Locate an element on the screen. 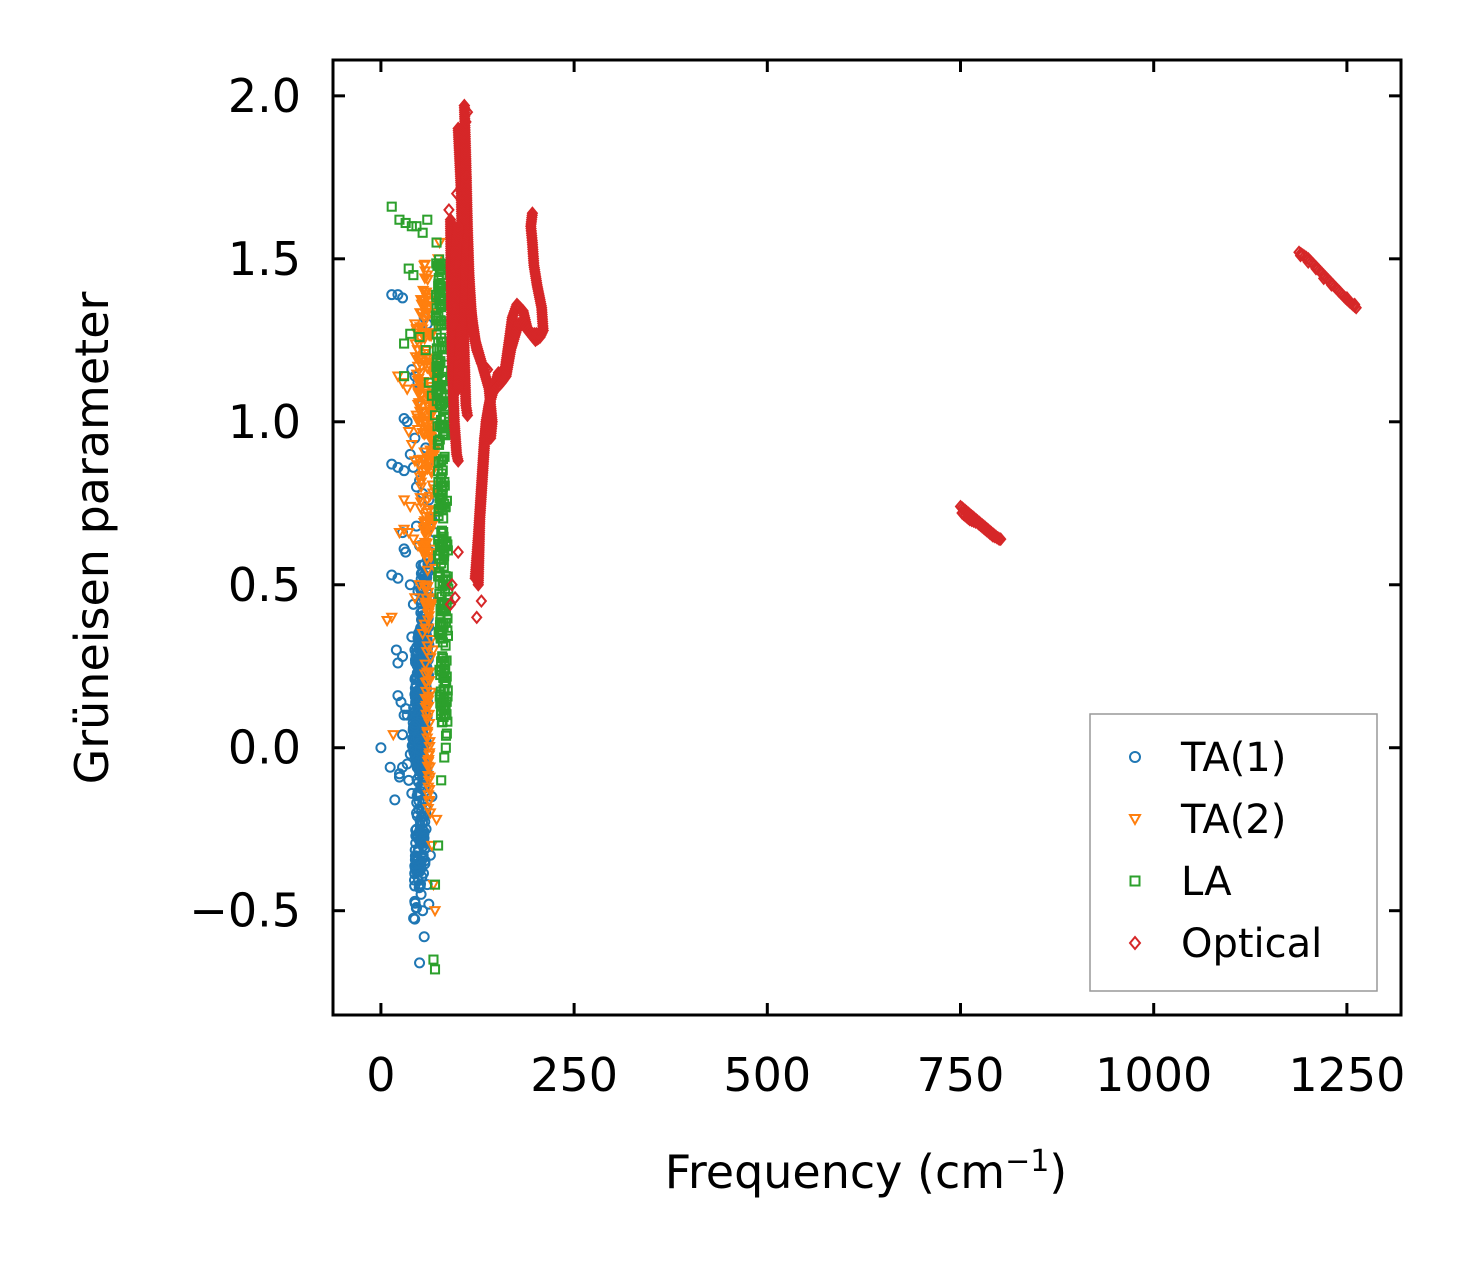  legend-label: Optical is located at coordinates (1251, 944).